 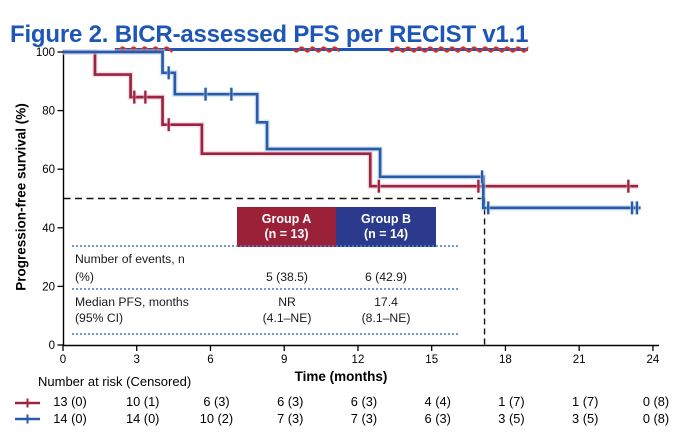 What do you see at coordinates (287, 302) in the screenshot?
I see `median-group-a: NR` at bounding box center [287, 302].